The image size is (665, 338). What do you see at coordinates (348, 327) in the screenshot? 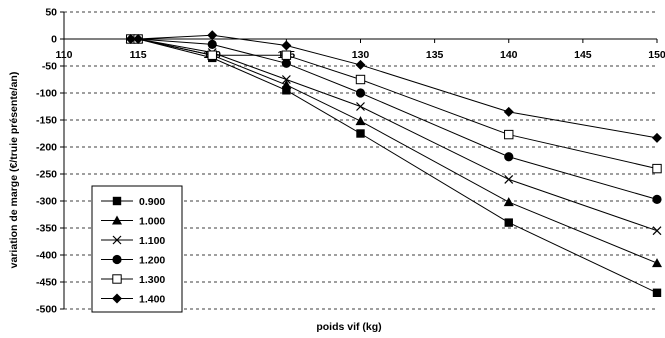
I see `x-axis-label: poids vif (kg)` at bounding box center [348, 327].